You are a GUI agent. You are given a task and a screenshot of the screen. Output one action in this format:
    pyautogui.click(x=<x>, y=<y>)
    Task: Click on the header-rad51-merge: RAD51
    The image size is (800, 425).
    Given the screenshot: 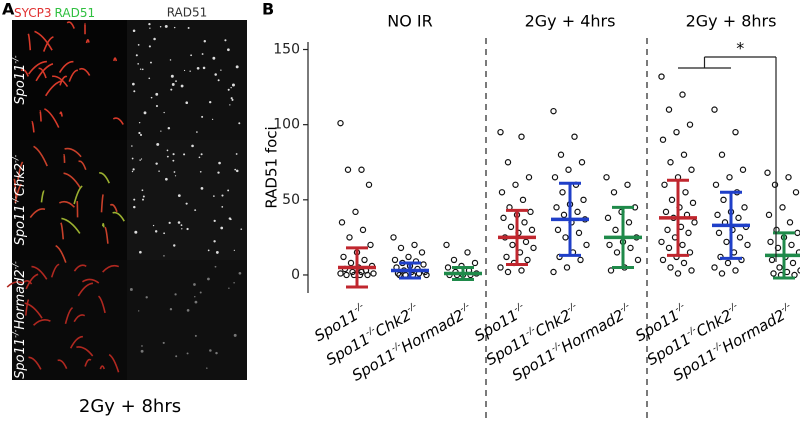 What is the action you would take?
    pyautogui.click(x=75, y=13)
    